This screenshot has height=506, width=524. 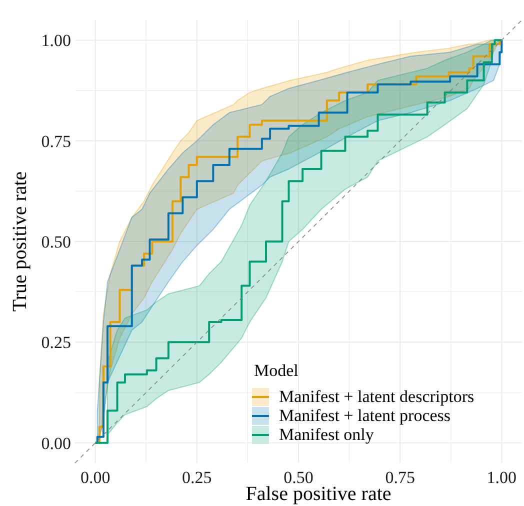 I want to click on x-tick-label: 0.00, so click(x=95, y=477).